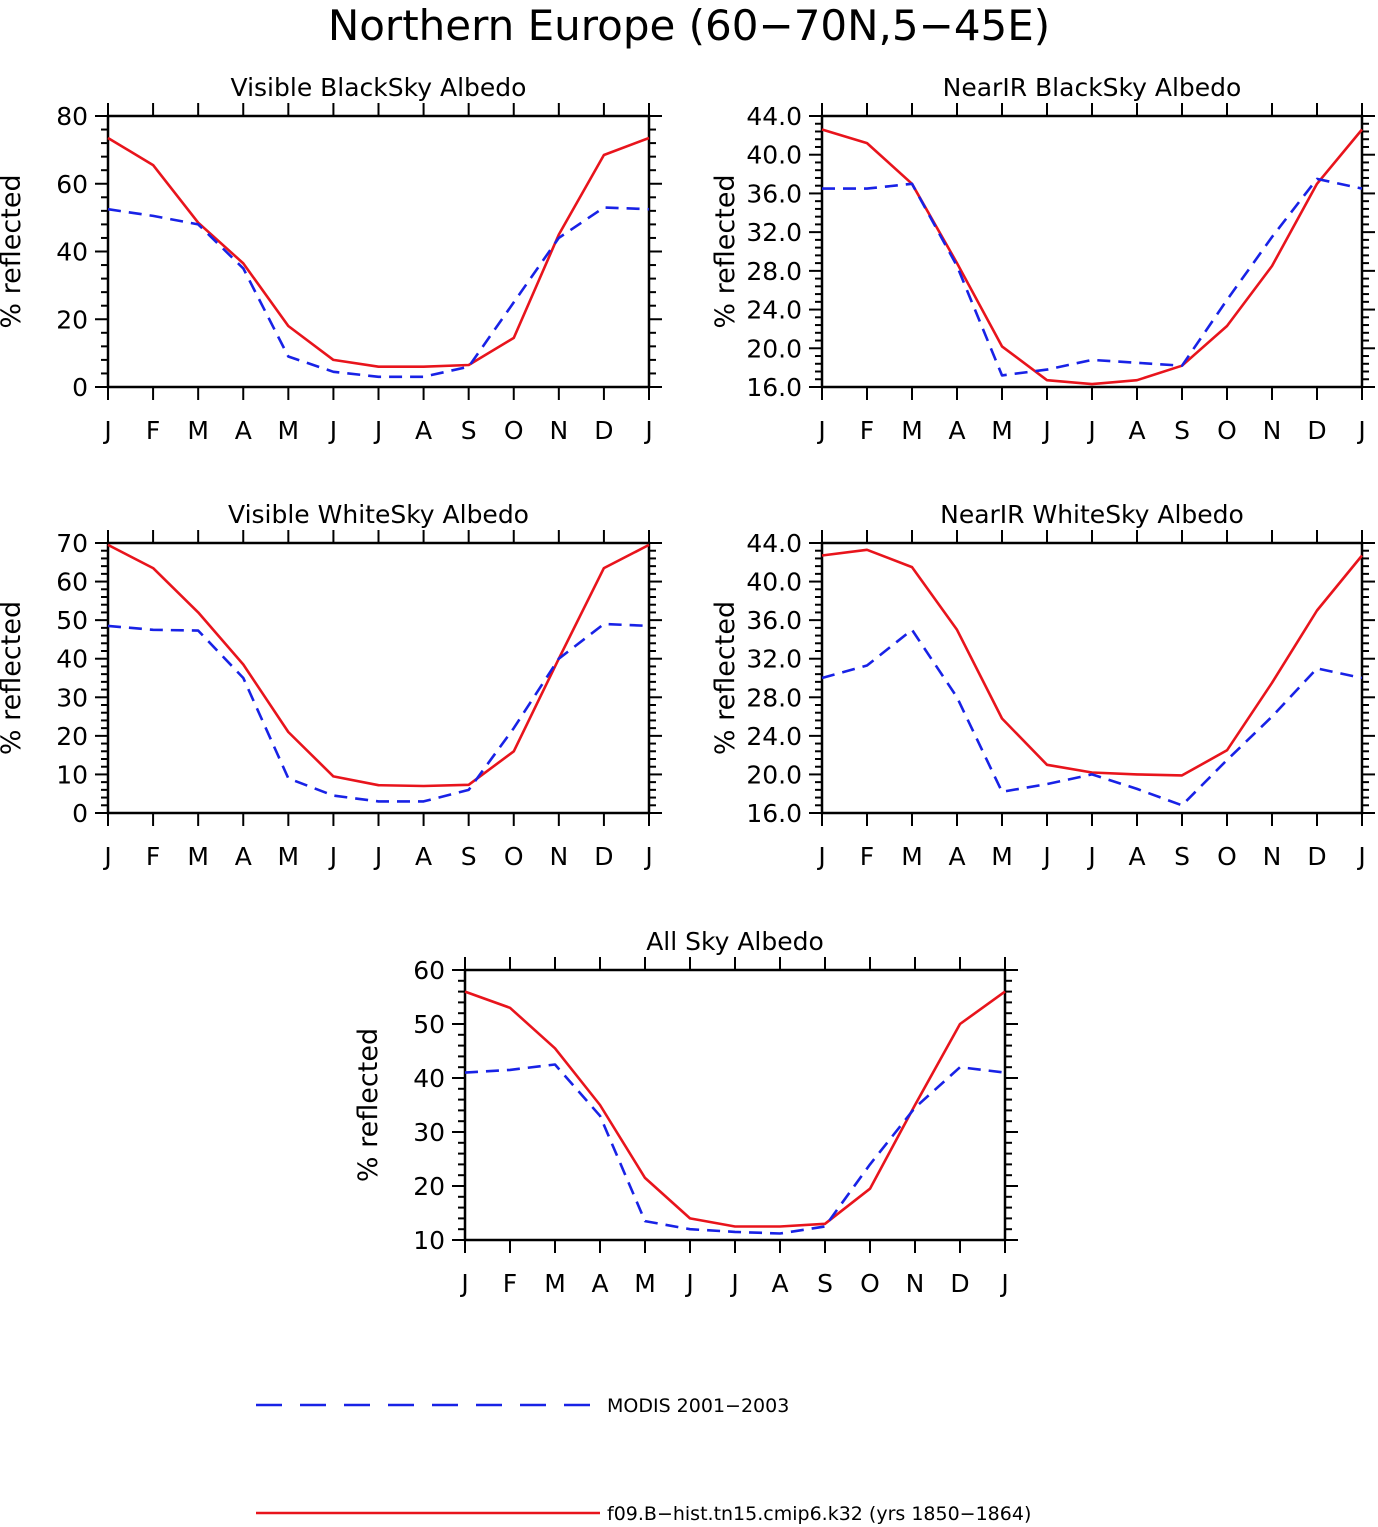 The height and width of the screenshot is (1527, 1378). What do you see at coordinates (774, 387) in the screenshot?
I see `y-tick-label: 16.0` at bounding box center [774, 387].